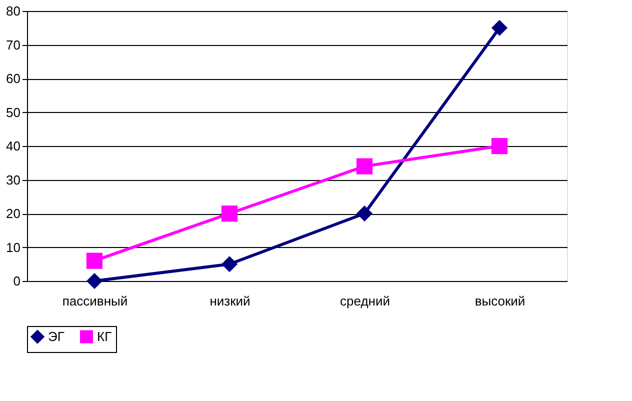 Image resolution: width=632 pixels, height=401 pixels. I want to click on y-tick-label: 40, so click(13, 146).